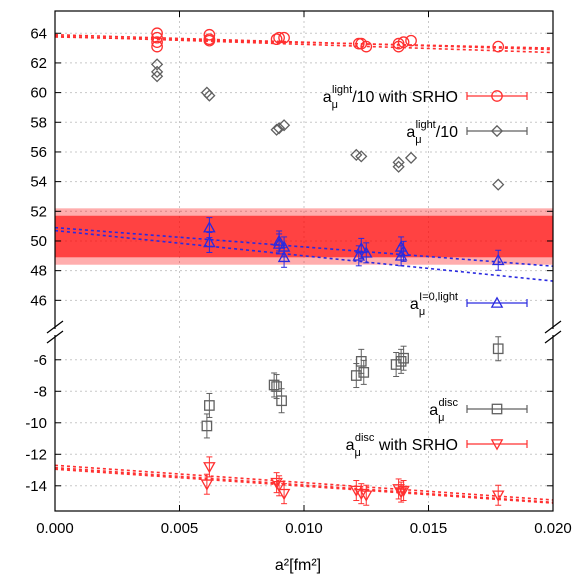  Describe the element at coordinates (36, 423) in the screenshot. I see `y-tick-label-bottom: -10` at that location.